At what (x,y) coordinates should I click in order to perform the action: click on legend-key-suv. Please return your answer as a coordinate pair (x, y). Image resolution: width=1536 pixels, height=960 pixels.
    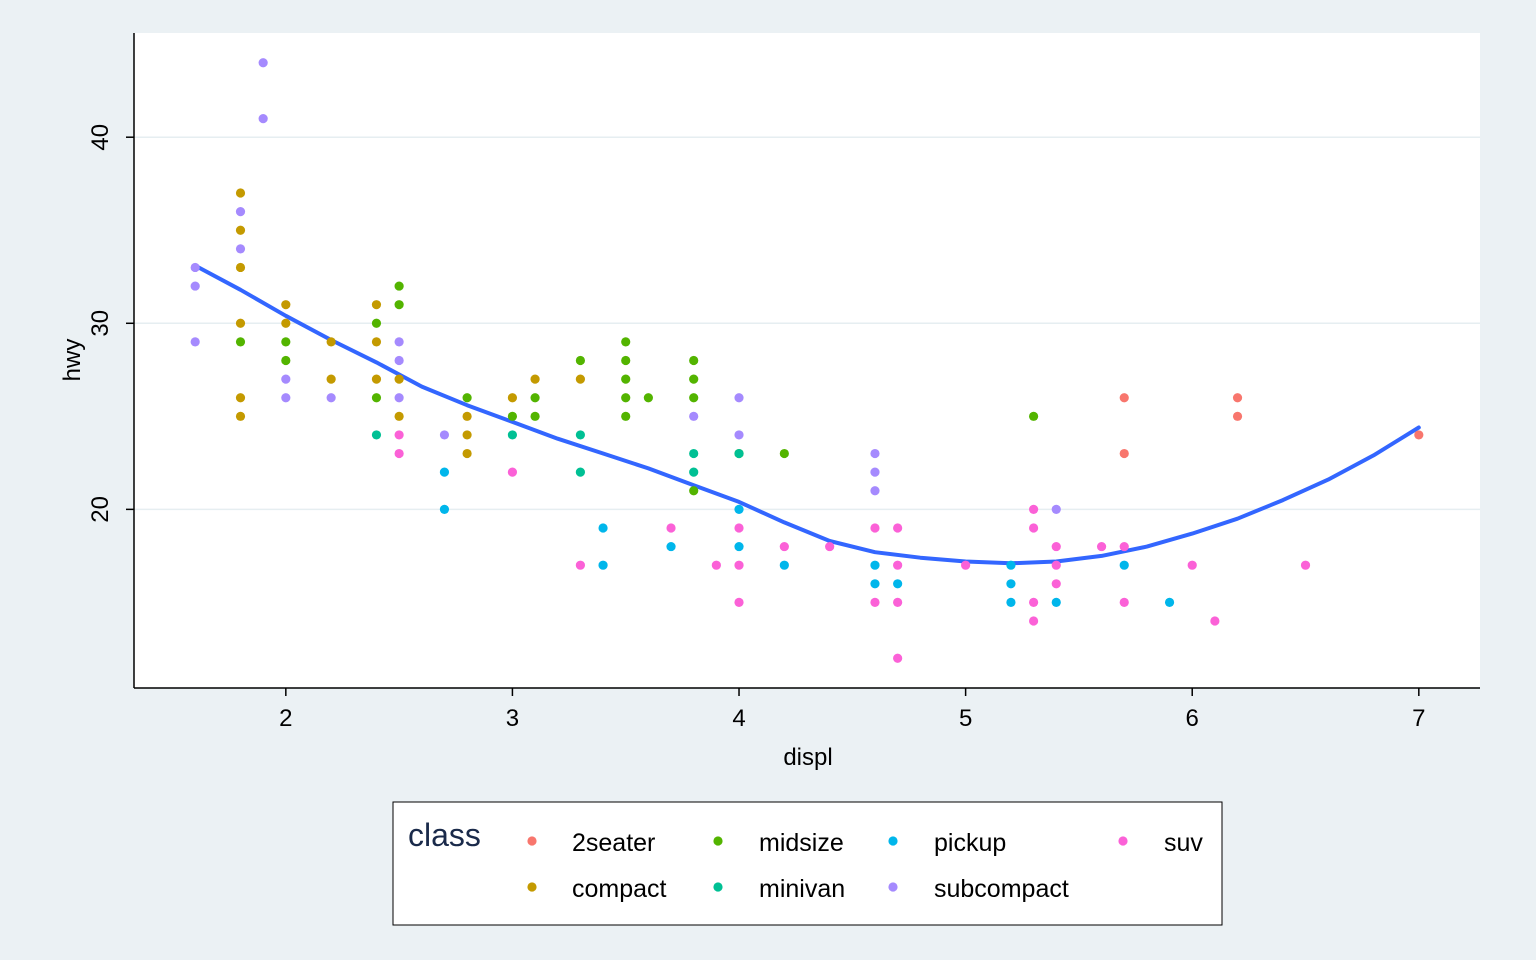
    Looking at the image, I should click on (1123, 841).